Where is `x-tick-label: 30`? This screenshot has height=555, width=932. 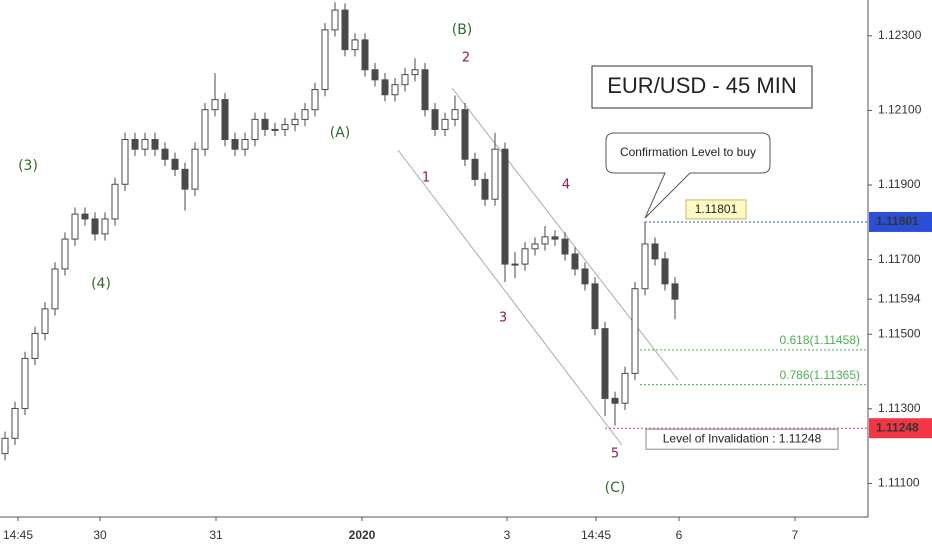 x-tick-label: 30 is located at coordinates (100, 535).